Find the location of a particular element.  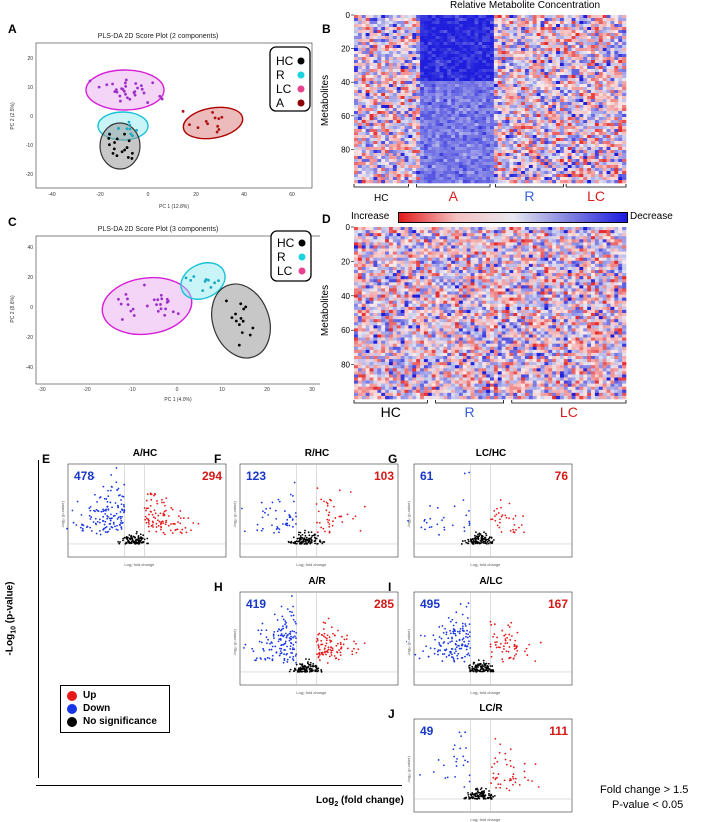

legend-label: LC is located at coordinates (285, 271).